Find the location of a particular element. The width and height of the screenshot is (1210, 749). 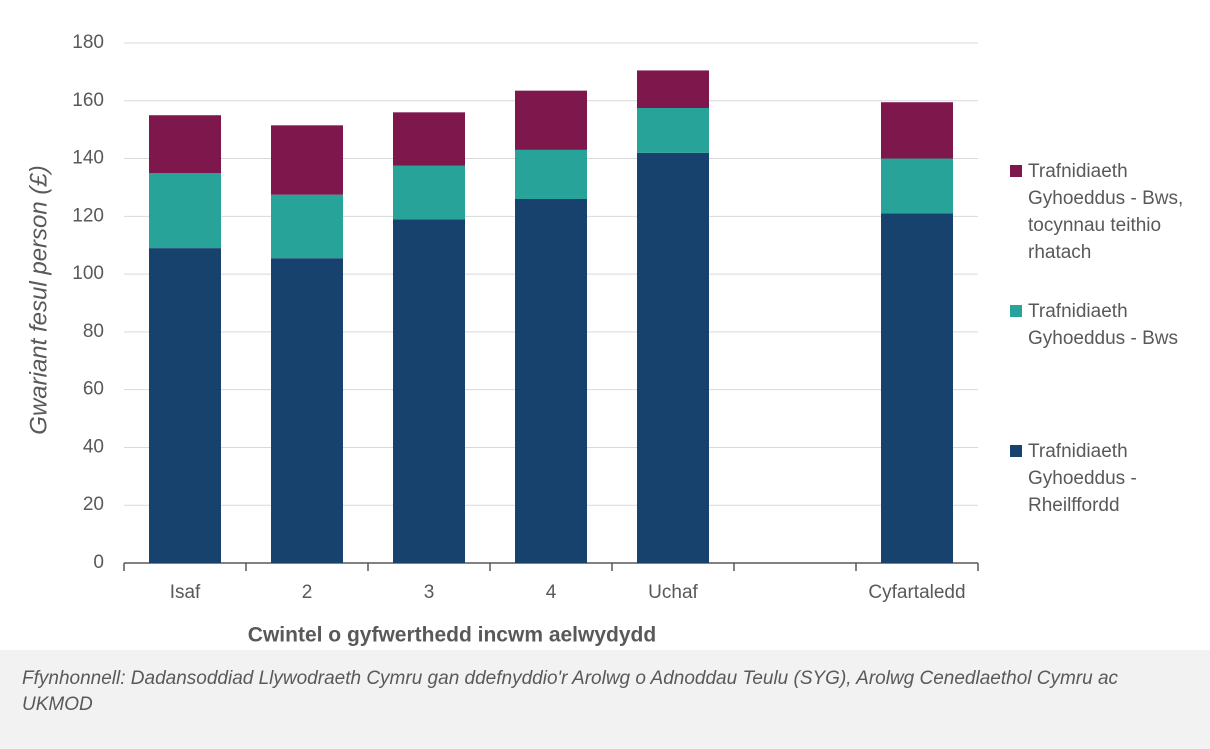

y-tick-label: 180 is located at coordinates (88, 42).